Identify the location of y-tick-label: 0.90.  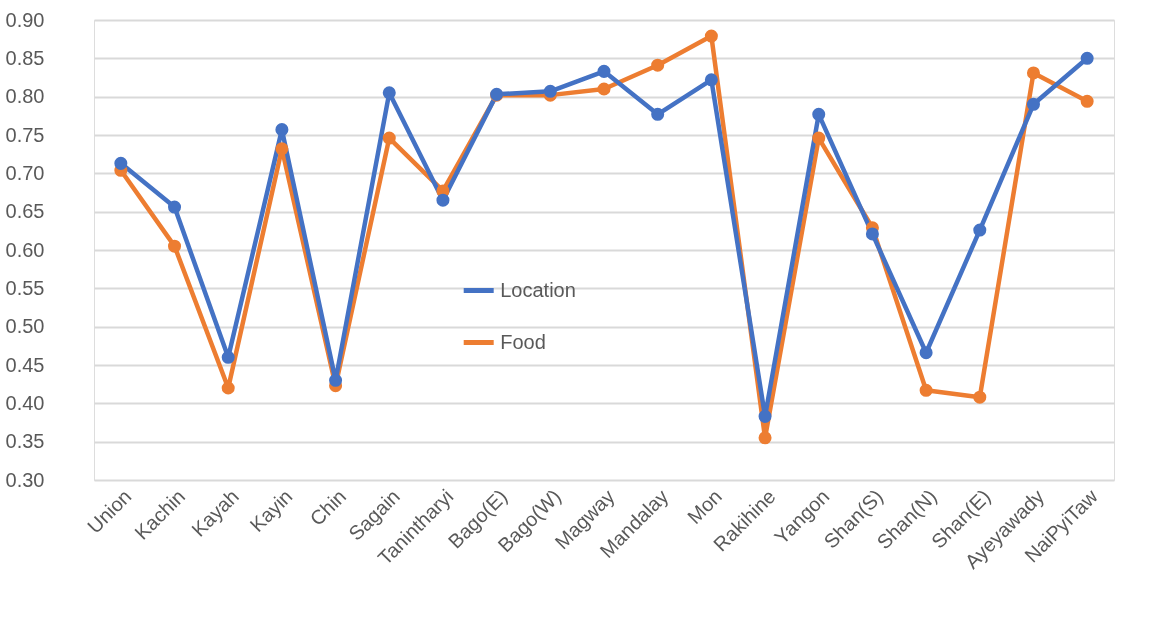
(25, 19).